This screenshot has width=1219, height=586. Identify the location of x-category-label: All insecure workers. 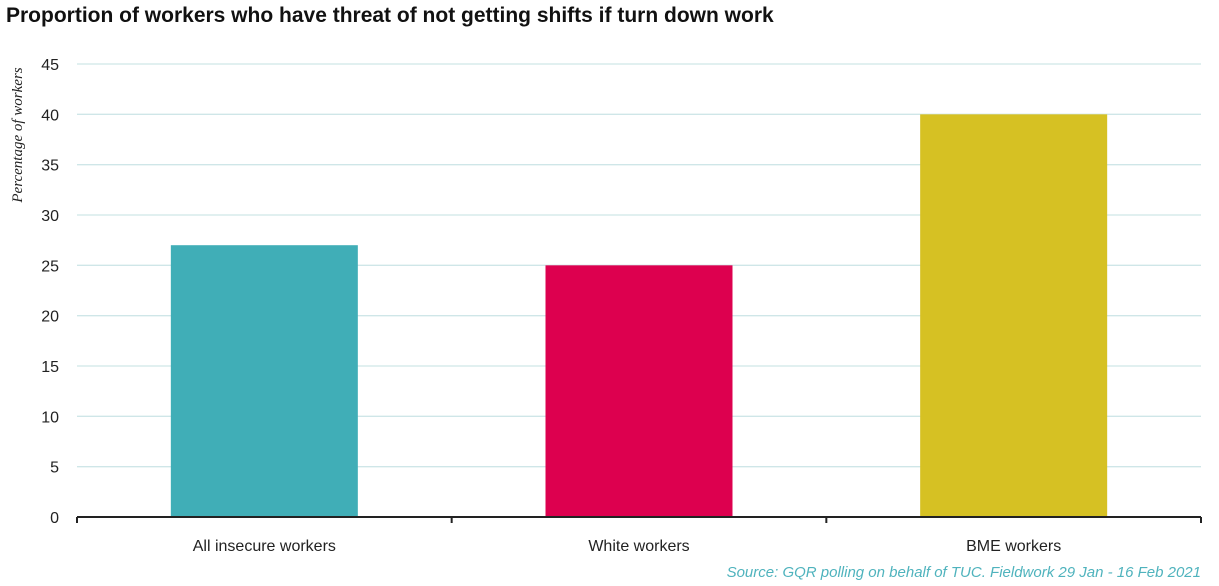
(264, 546).